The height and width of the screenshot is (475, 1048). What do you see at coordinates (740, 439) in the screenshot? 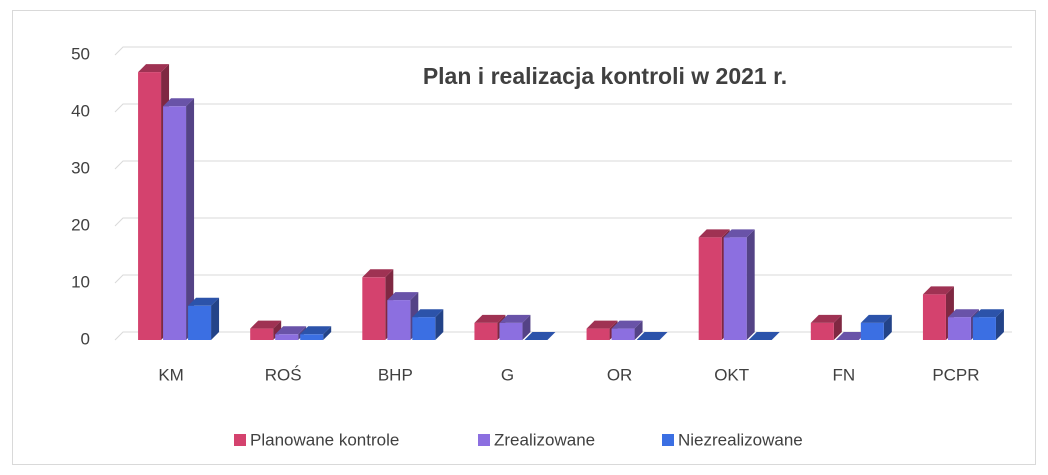
I see `legend-label: Niezrealizowane` at bounding box center [740, 439].